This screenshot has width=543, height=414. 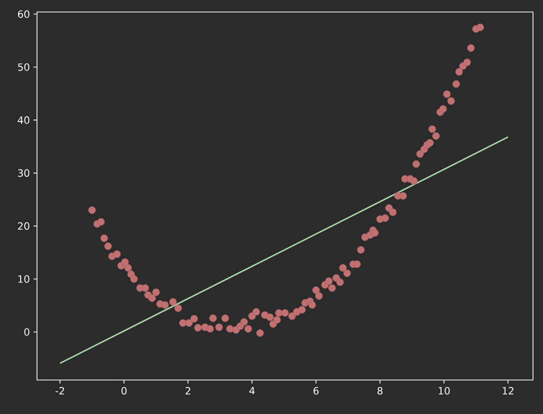 I want to click on y-tick-label: 60, so click(x=24, y=14).